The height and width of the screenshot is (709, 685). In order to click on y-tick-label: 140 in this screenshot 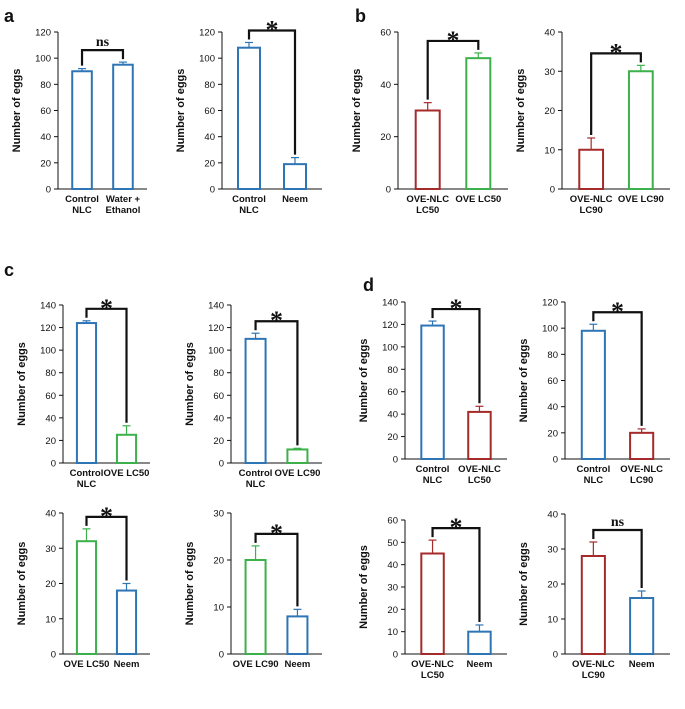, I will do `click(216, 306)`.